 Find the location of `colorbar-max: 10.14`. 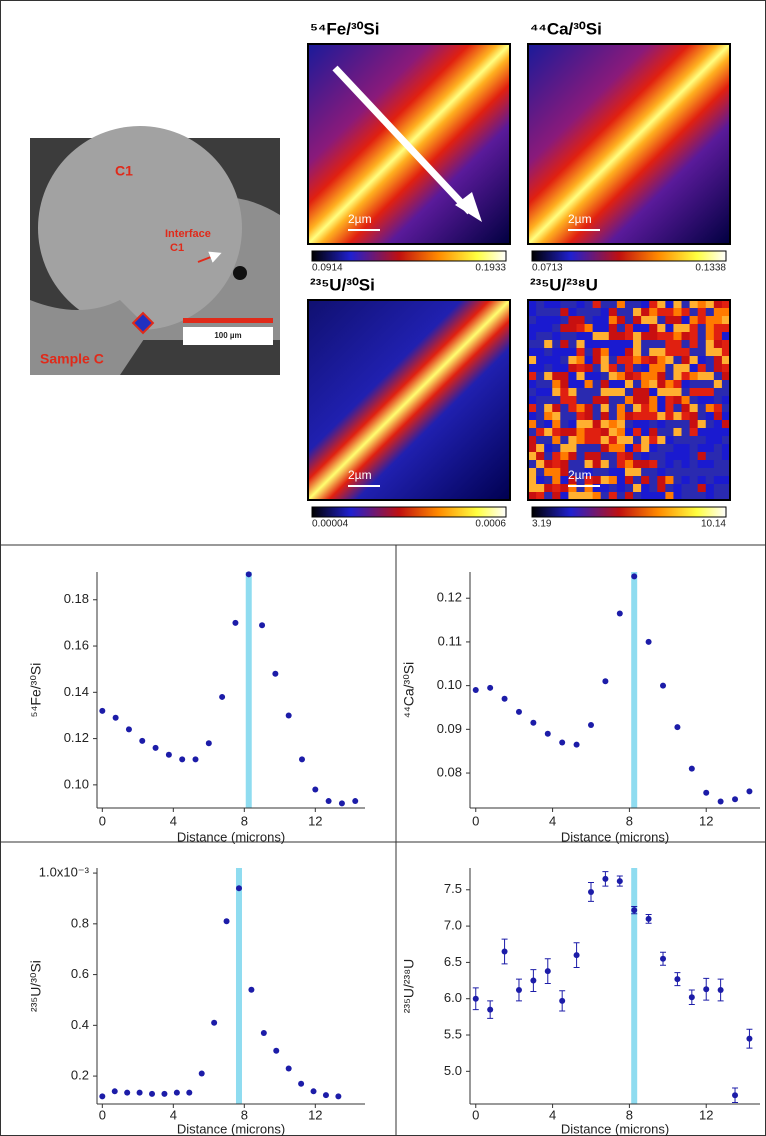

colorbar-max: 10.14 is located at coordinates (713, 524).